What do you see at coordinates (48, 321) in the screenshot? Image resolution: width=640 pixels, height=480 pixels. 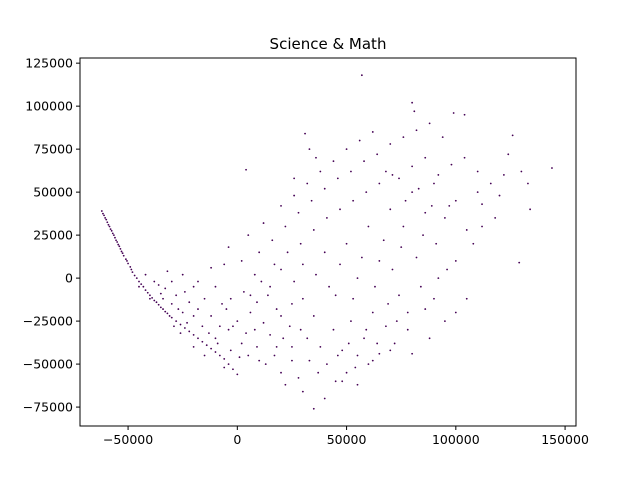 I see `y-tick-label: −25000` at bounding box center [48, 321].